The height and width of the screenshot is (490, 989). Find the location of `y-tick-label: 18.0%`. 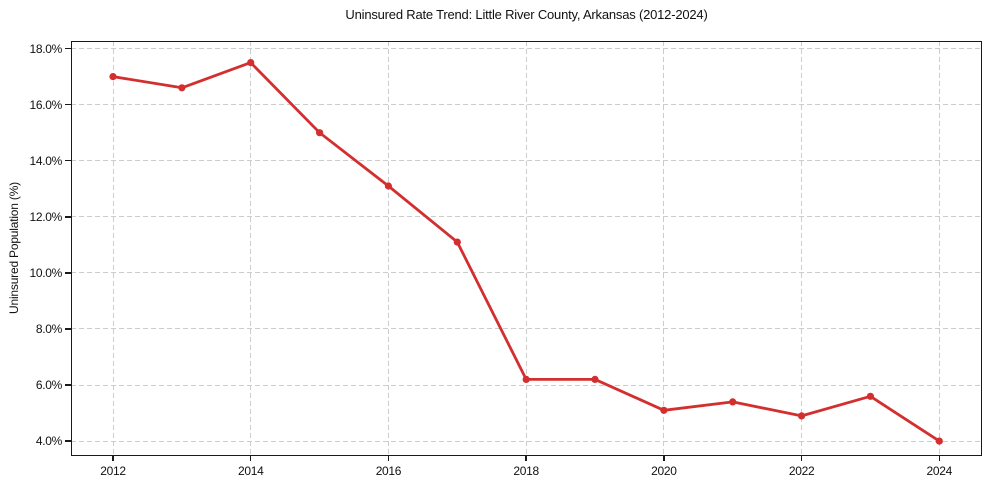

y-tick-label: 18.0% is located at coordinates (45, 48).